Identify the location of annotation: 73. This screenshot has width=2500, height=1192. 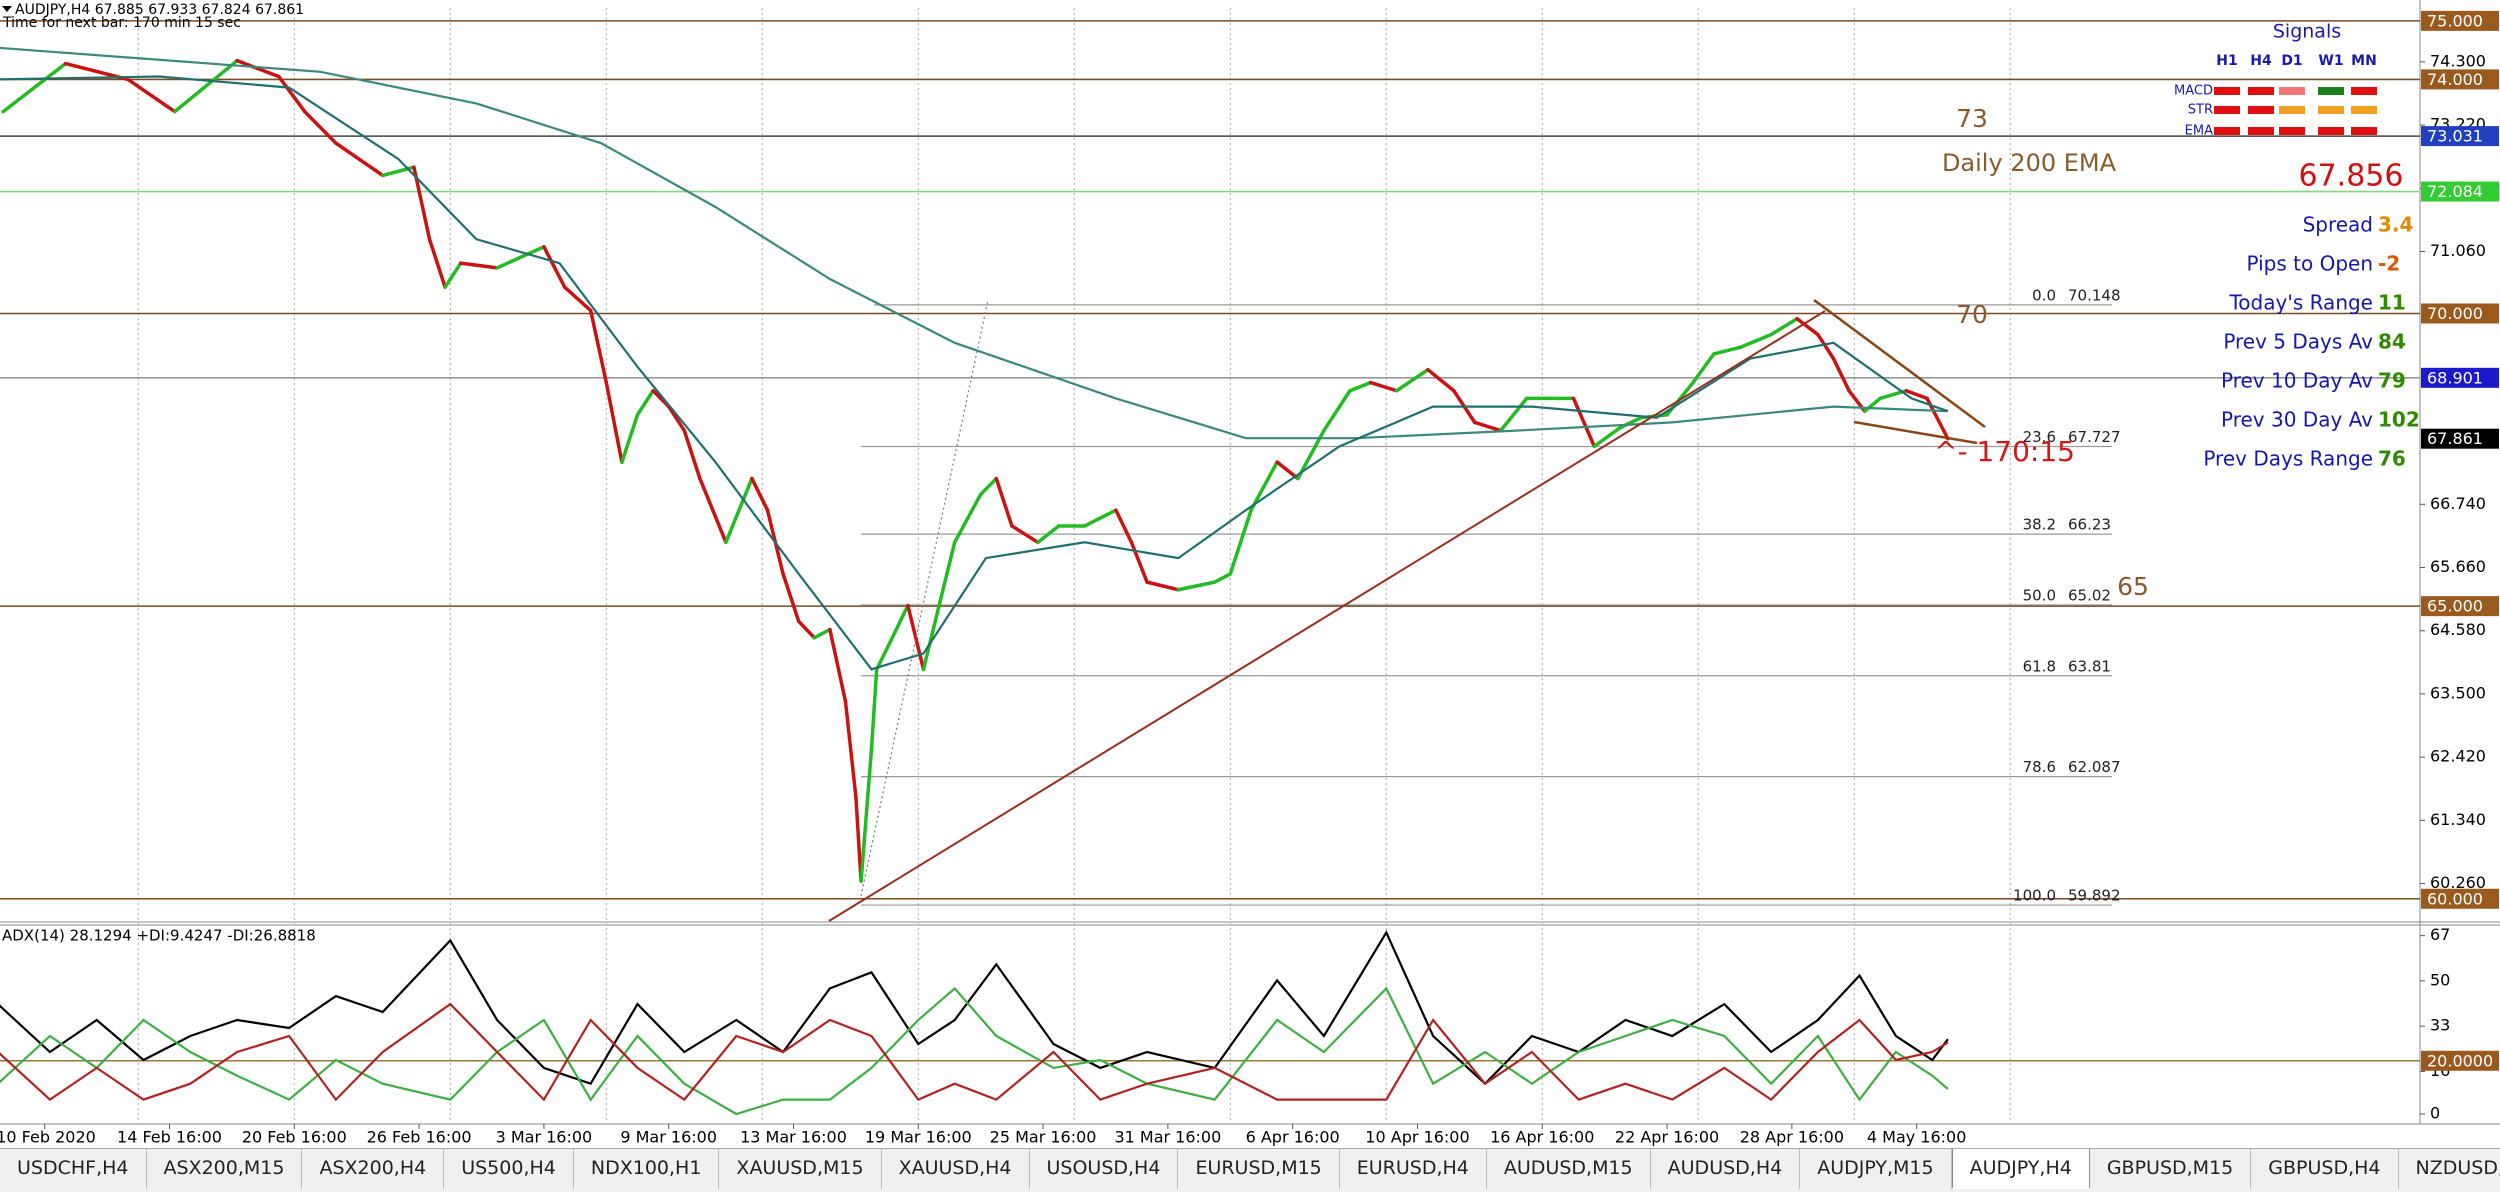
(1972, 118).